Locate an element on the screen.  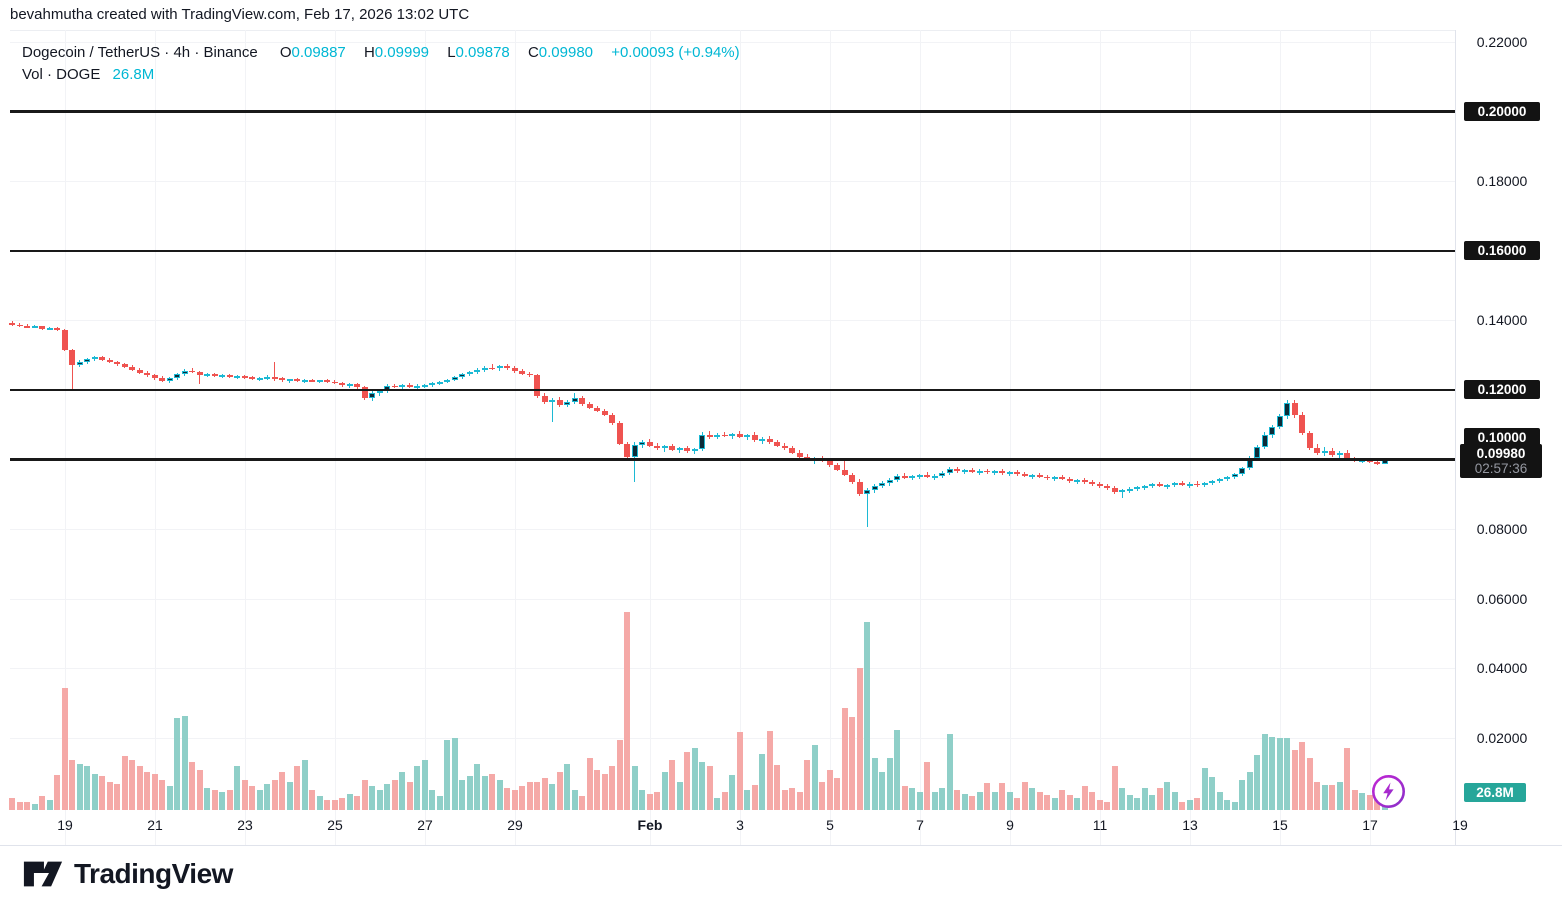
pane-top-border is located at coordinates (732, 30).